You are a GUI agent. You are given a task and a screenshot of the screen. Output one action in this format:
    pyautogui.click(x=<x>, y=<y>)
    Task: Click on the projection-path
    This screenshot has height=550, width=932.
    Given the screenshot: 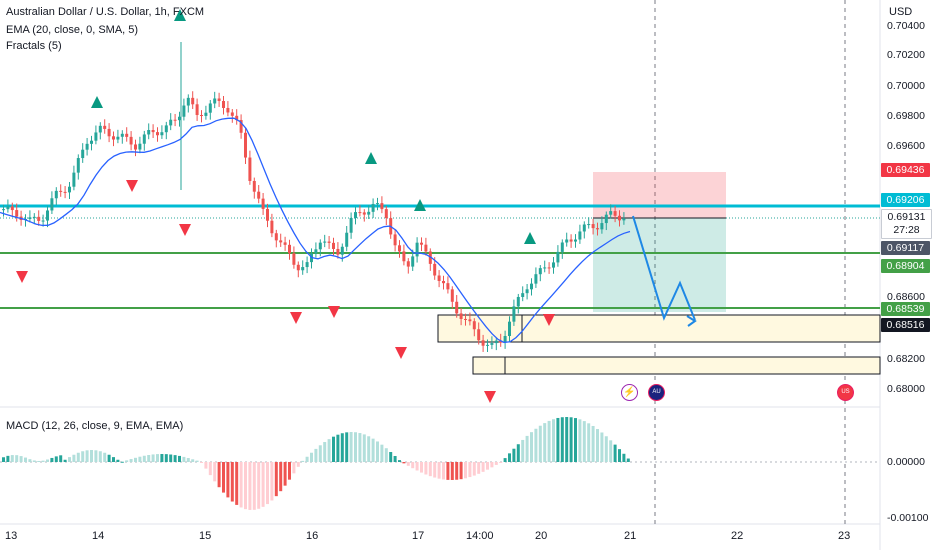 What is the action you would take?
    pyautogui.click(x=664, y=268)
    